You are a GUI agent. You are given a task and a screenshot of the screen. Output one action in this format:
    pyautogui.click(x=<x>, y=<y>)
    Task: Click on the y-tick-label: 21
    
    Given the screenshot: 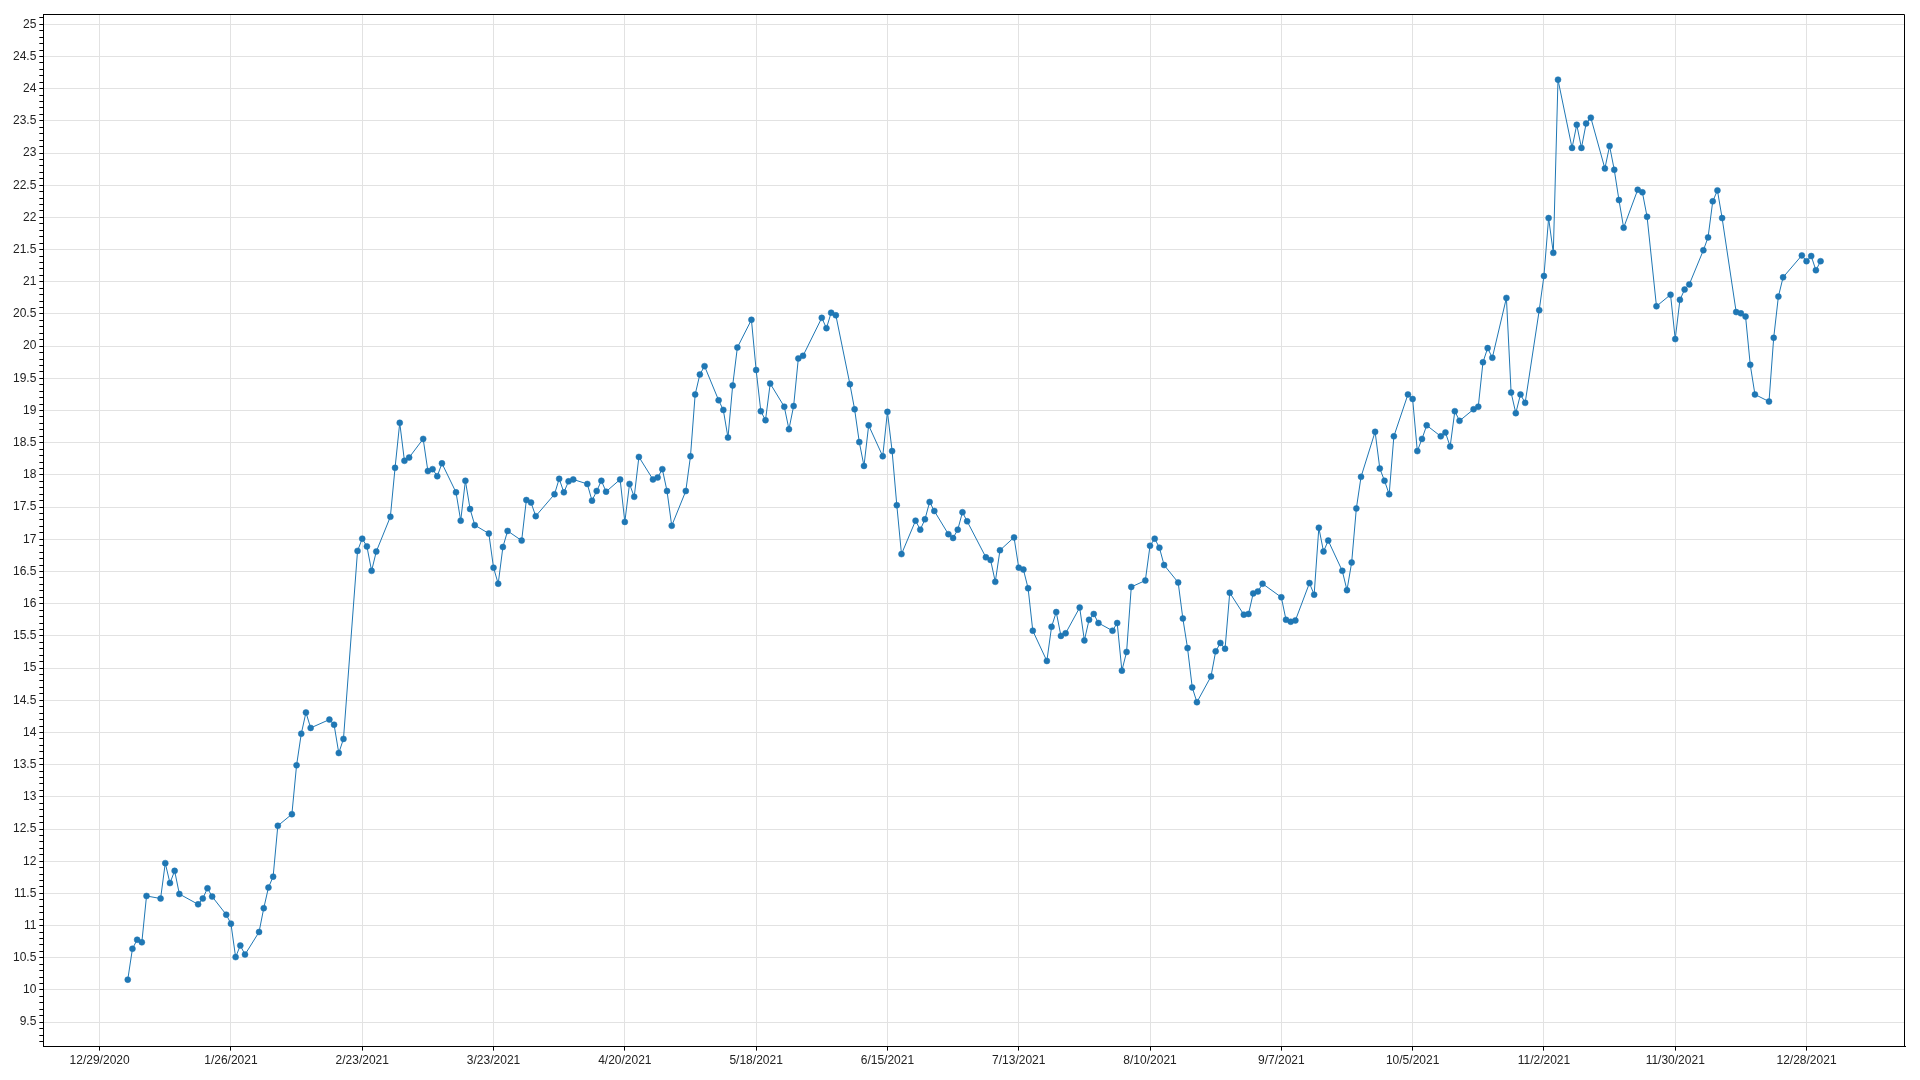 What is the action you would take?
    pyautogui.click(x=30, y=281)
    